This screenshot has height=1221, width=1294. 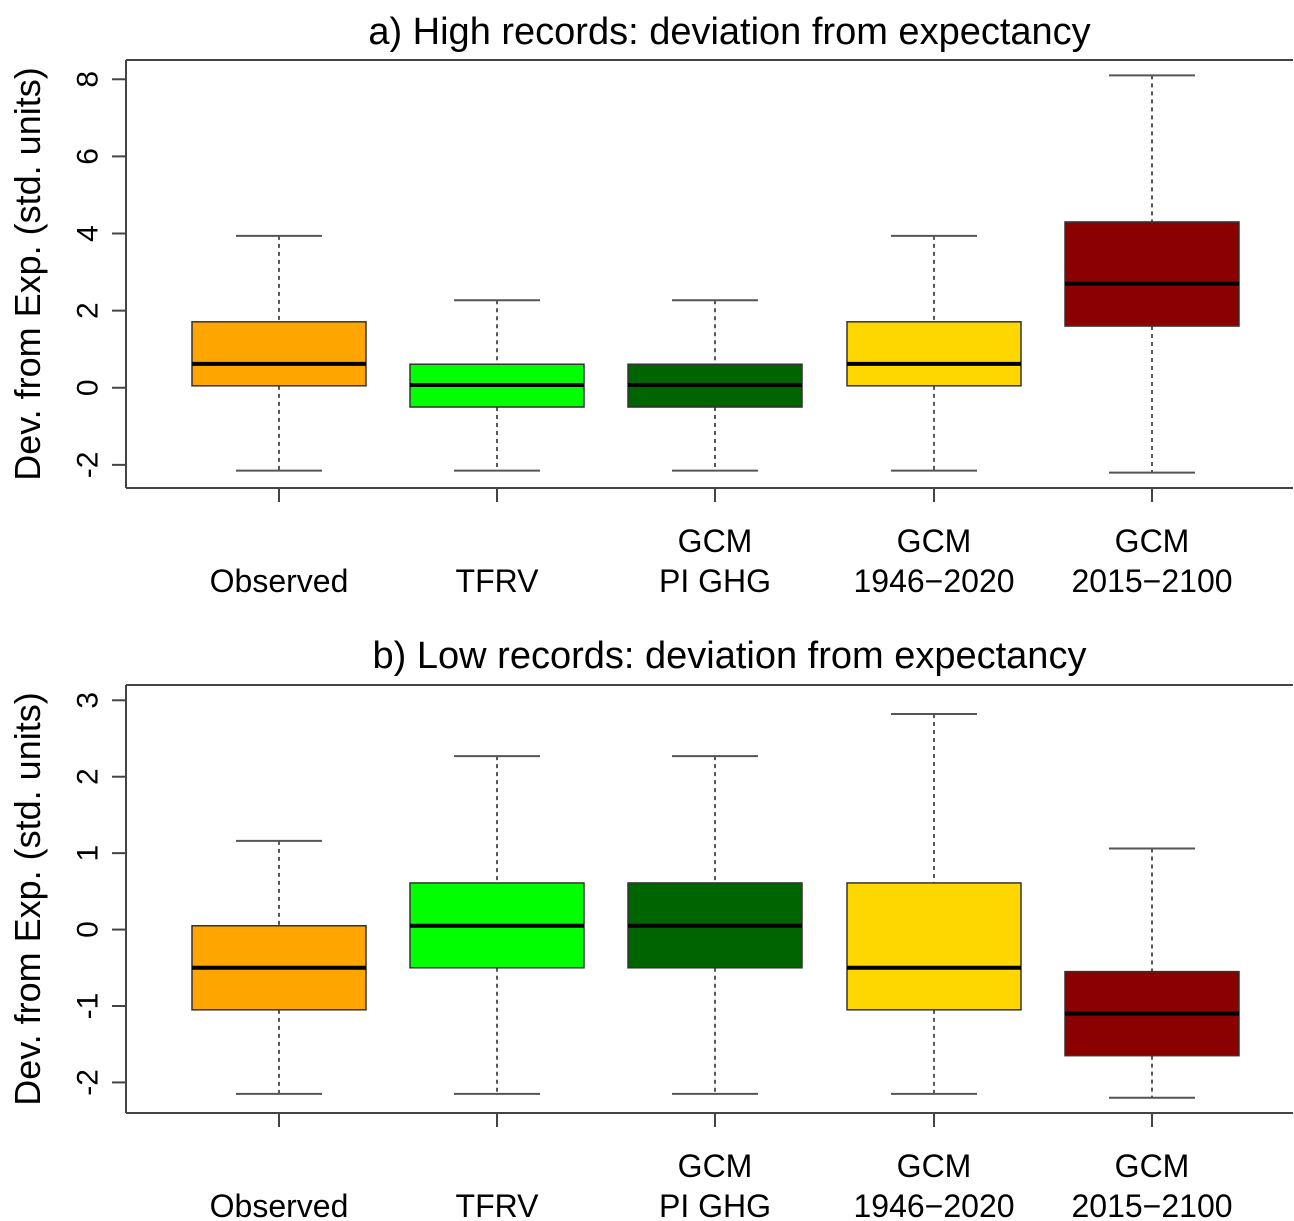 What do you see at coordinates (88, 79) in the screenshot?
I see `y-tick-label: 8` at bounding box center [88, 79].